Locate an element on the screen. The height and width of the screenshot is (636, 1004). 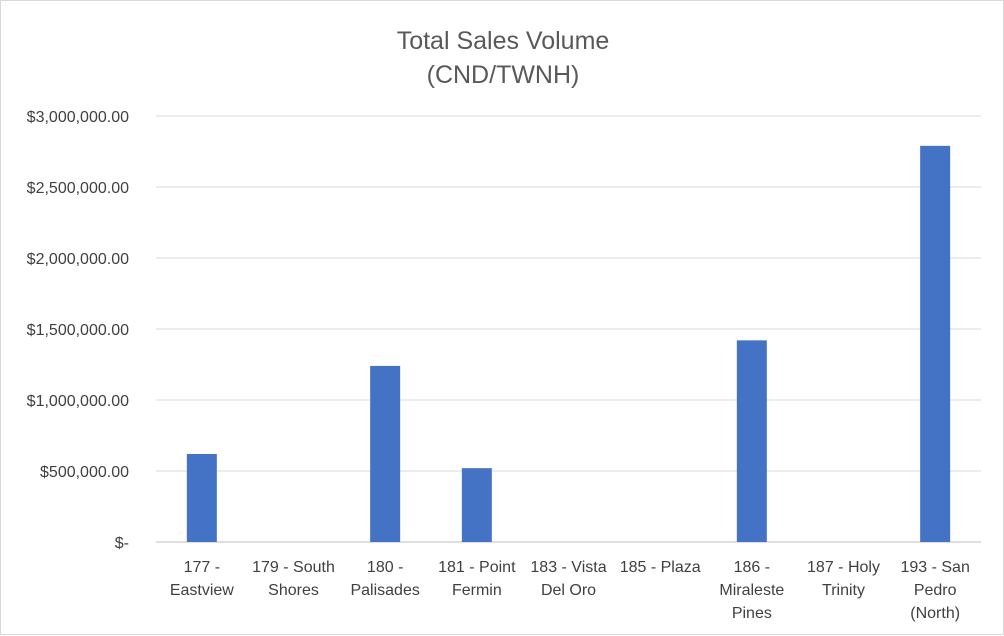
chart-subtitle: (CND/TWNH) is located at coordinates (503, 75).